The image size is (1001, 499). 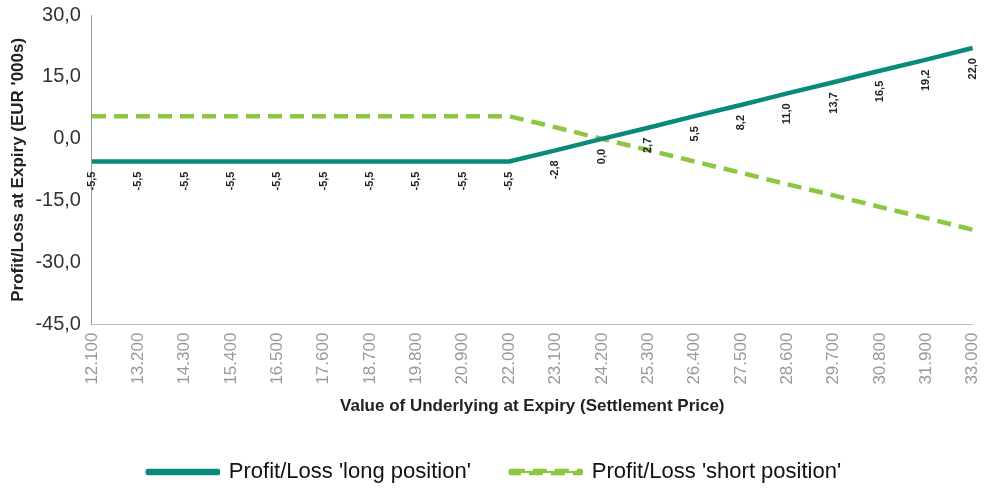 What do you see at coordinates (416, 358) in the screenshot?
I see `x-tick-label: 19.800` at bounding box center [416, 358].